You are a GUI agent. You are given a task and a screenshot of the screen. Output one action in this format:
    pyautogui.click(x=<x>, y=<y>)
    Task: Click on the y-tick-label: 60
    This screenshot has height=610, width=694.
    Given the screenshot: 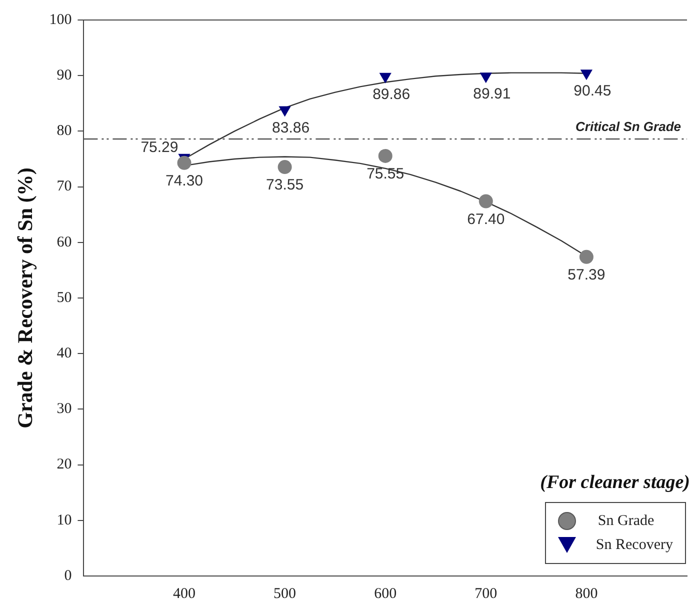 What is the action you would take?
    pyautogui.click(x=64, y=242)
    